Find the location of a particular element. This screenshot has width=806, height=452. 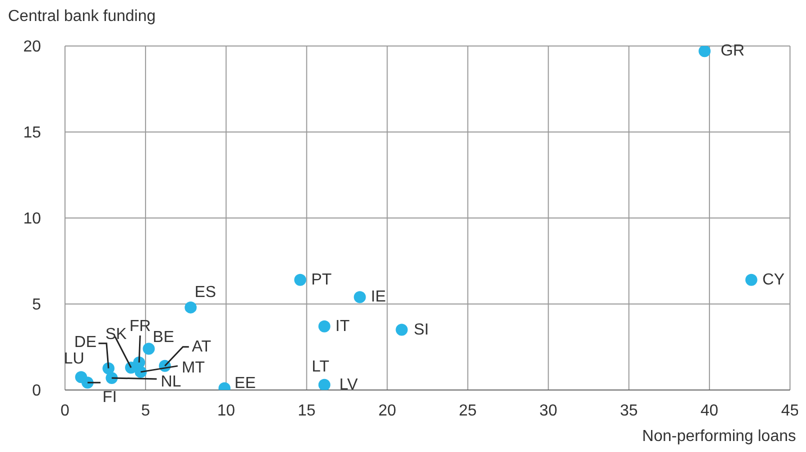

y-axis-title: Central bank funding is located at coordinates (82, 17).